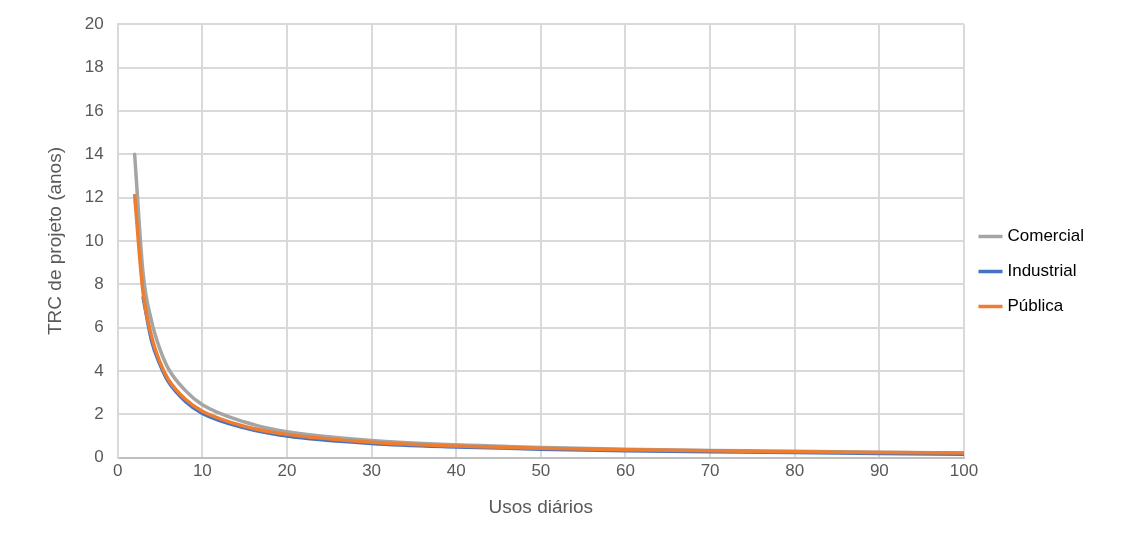 This screenshot has height=543, width=1134. What do you see at coordinates (202, 470) in the screenshot?
I see `x-tick-label: 10` at bounding box center [202, 470].